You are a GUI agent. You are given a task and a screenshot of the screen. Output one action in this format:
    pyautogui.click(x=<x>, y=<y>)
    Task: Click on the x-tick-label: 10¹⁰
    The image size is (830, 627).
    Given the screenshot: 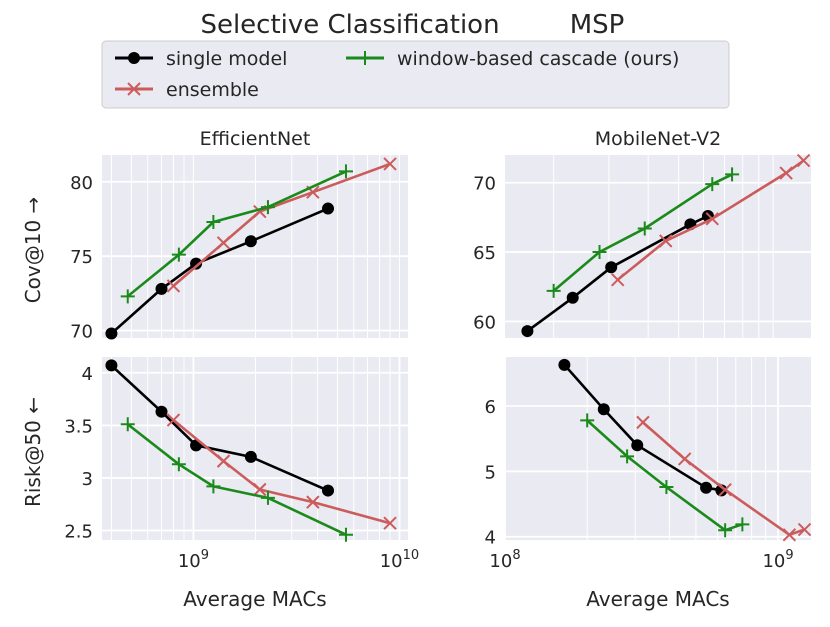 What is the action you would take?
    pyautogui.click(x=399, y=560)
    